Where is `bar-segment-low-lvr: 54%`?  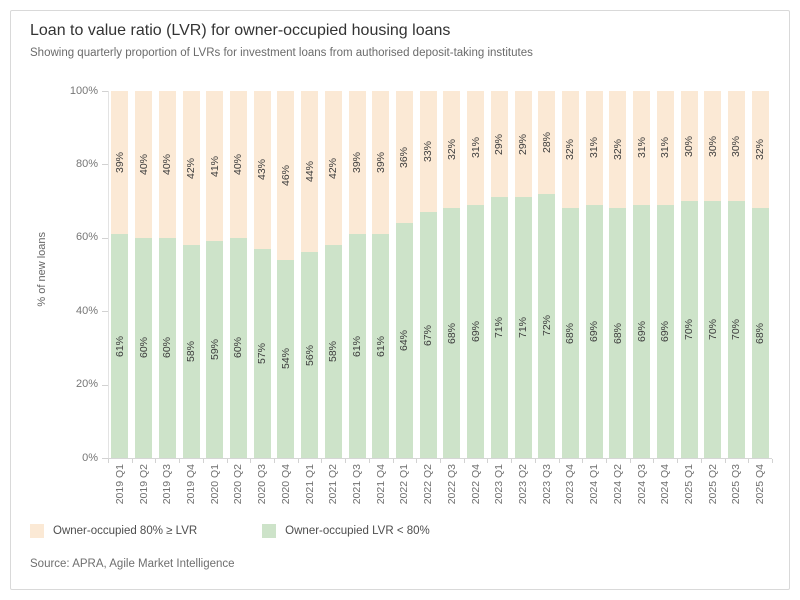
bar-segment-low-lvr: 54% is located at coordinates (286, 358).